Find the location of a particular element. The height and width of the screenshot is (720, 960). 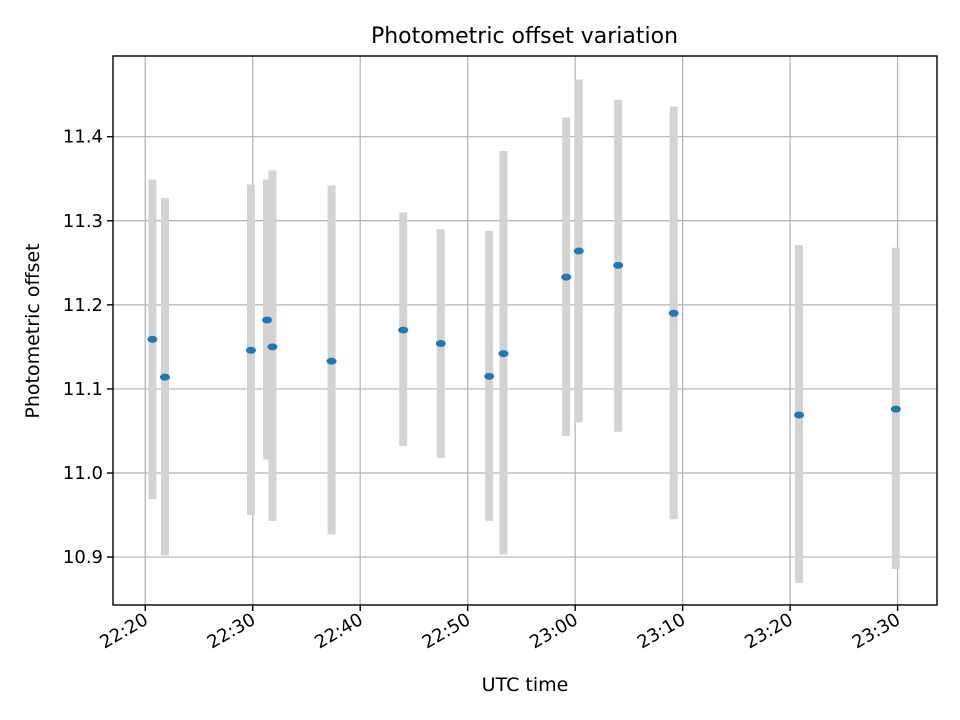

y-tick-label: 10.9 is located at coordinates (83, 557).